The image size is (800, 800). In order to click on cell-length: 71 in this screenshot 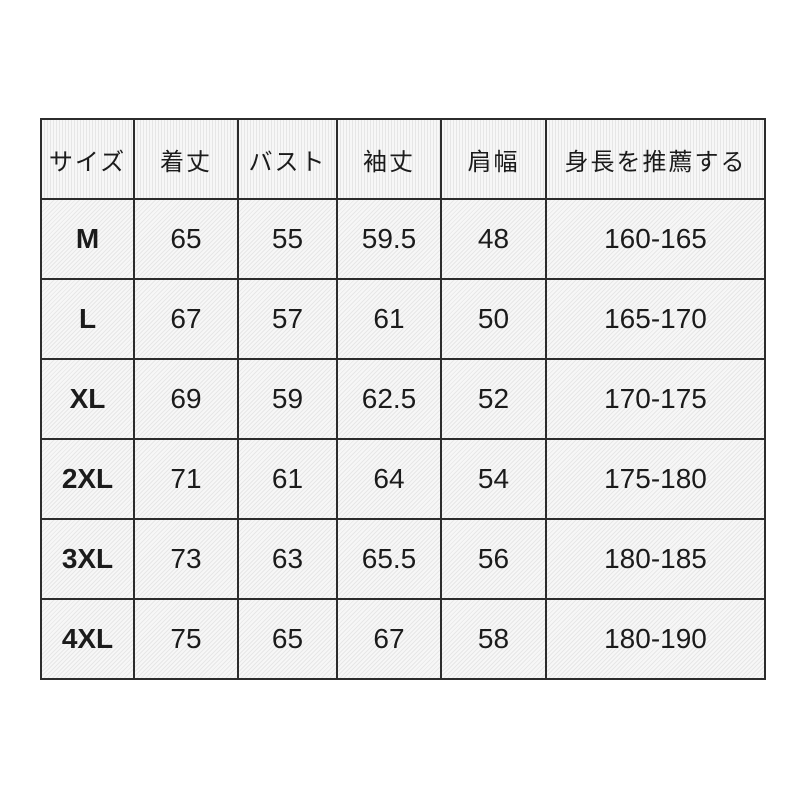, I will do `click(186, 479)`.